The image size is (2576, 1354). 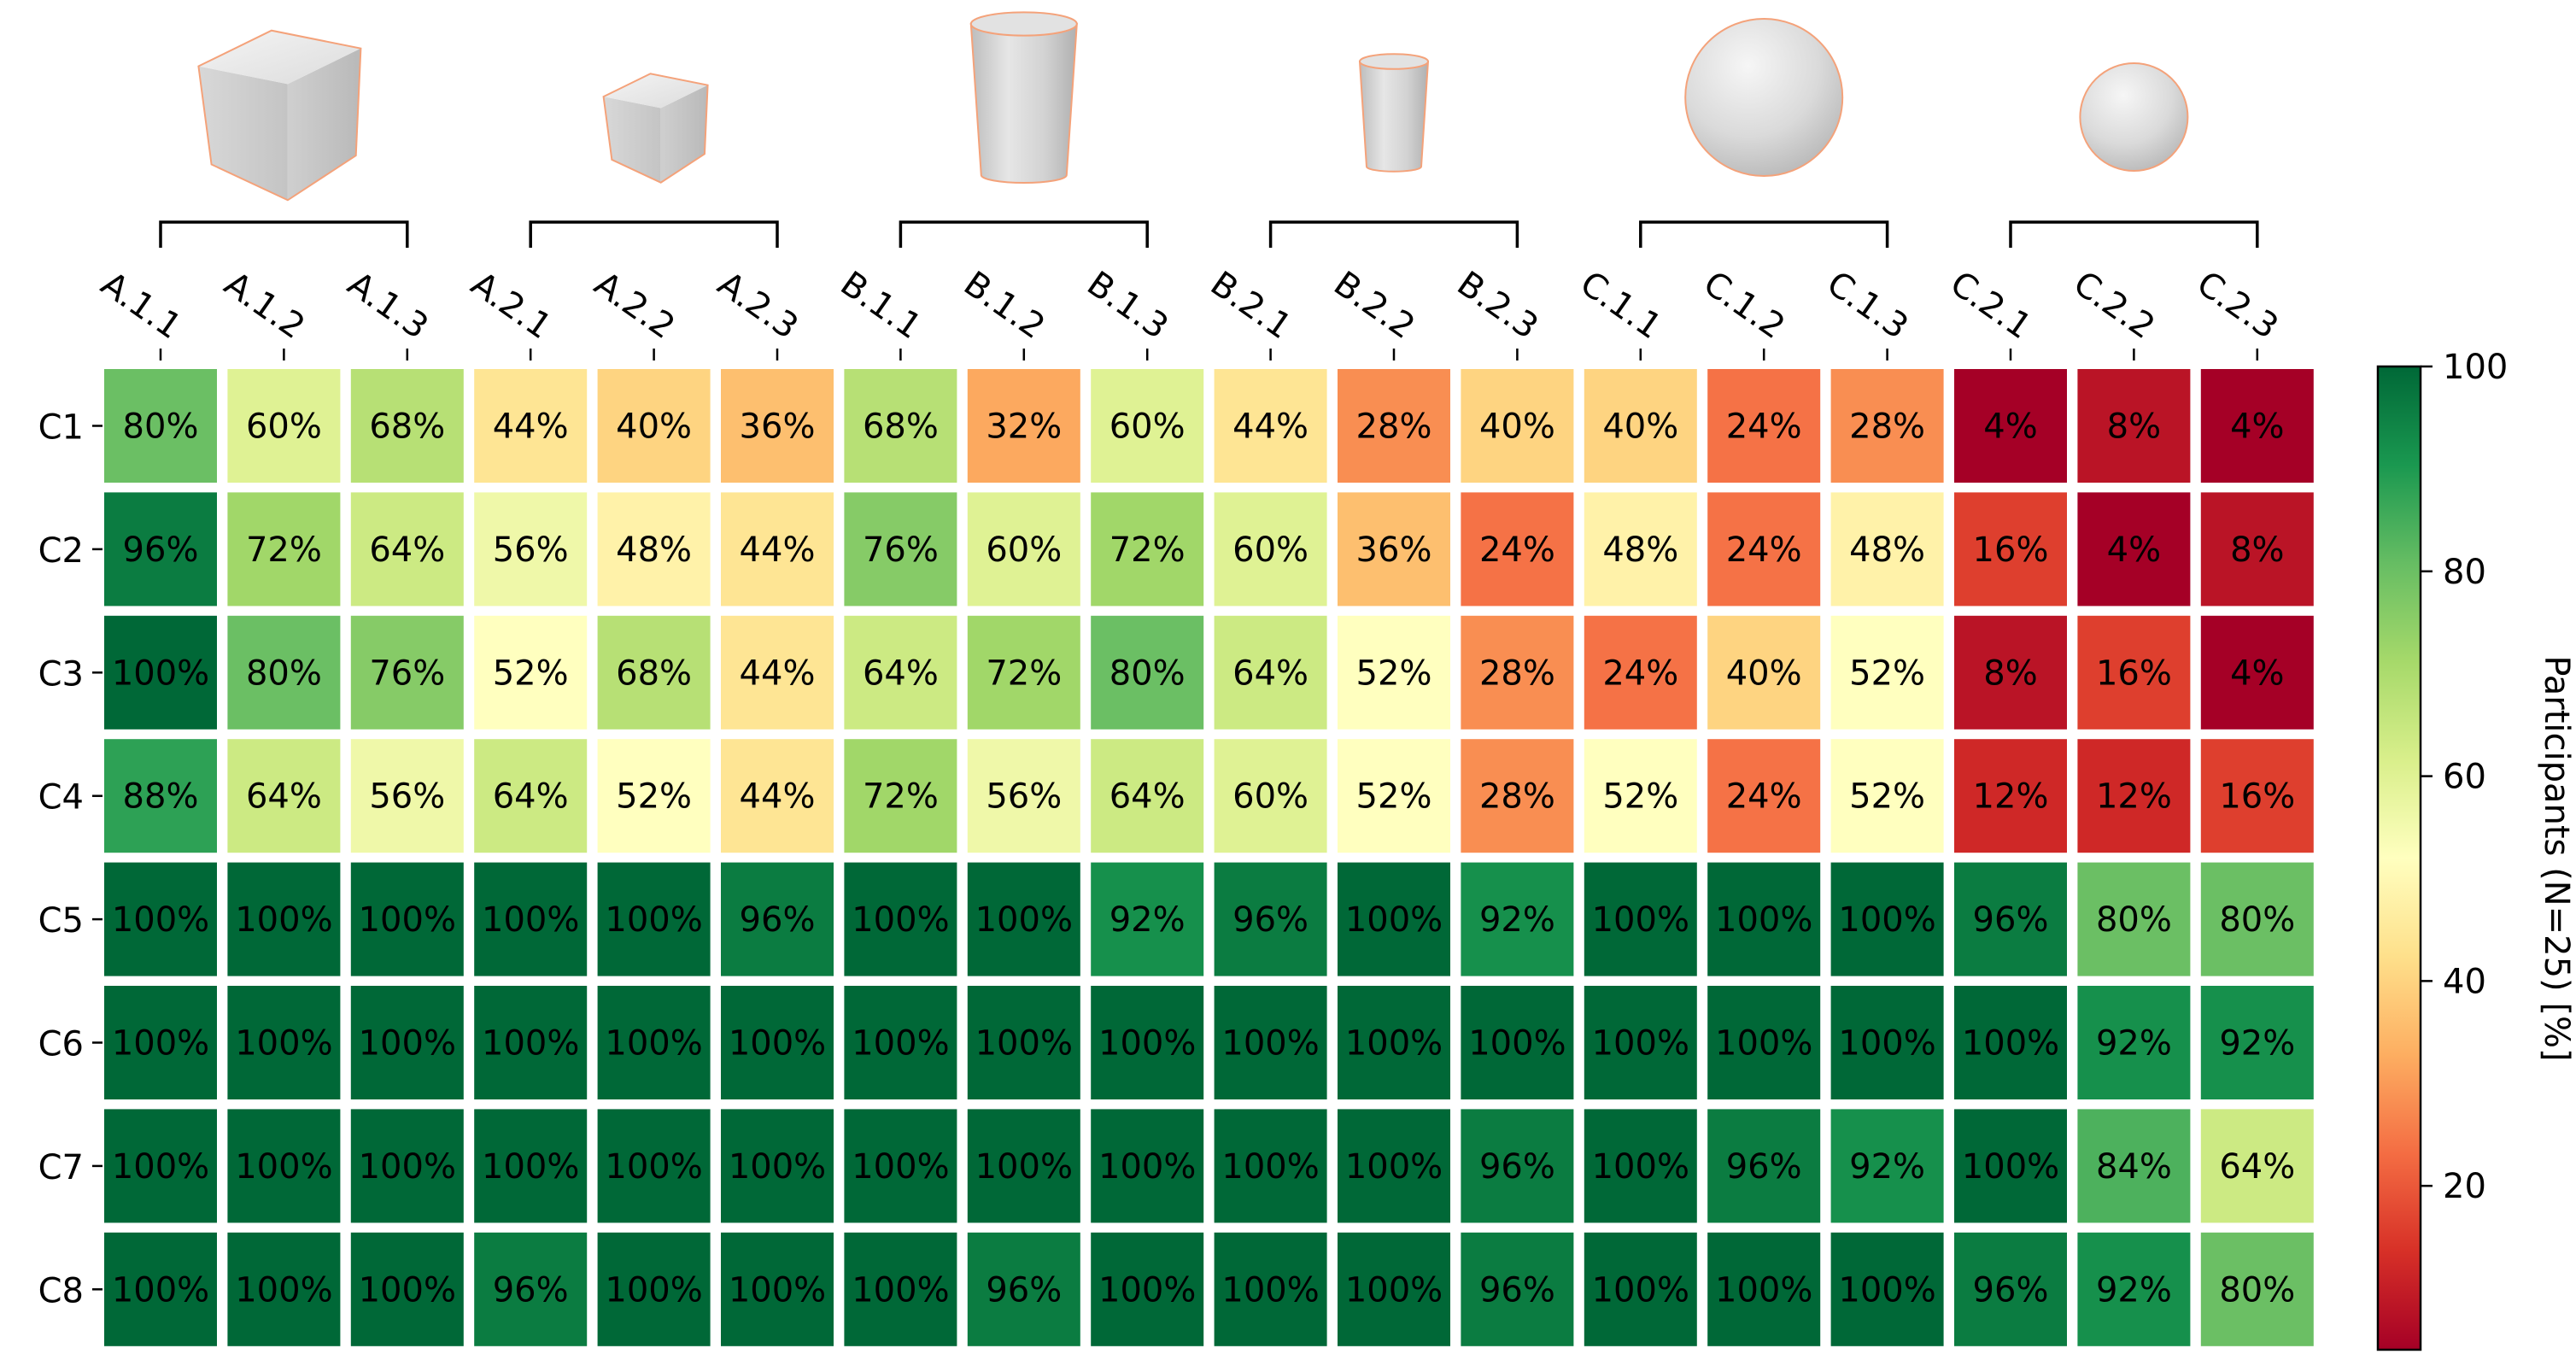 What do you see at coordinates (758, 305) in the screenshot?
I see `column-label-A.2.3: A.2.3` at bounding box center [758, 305].